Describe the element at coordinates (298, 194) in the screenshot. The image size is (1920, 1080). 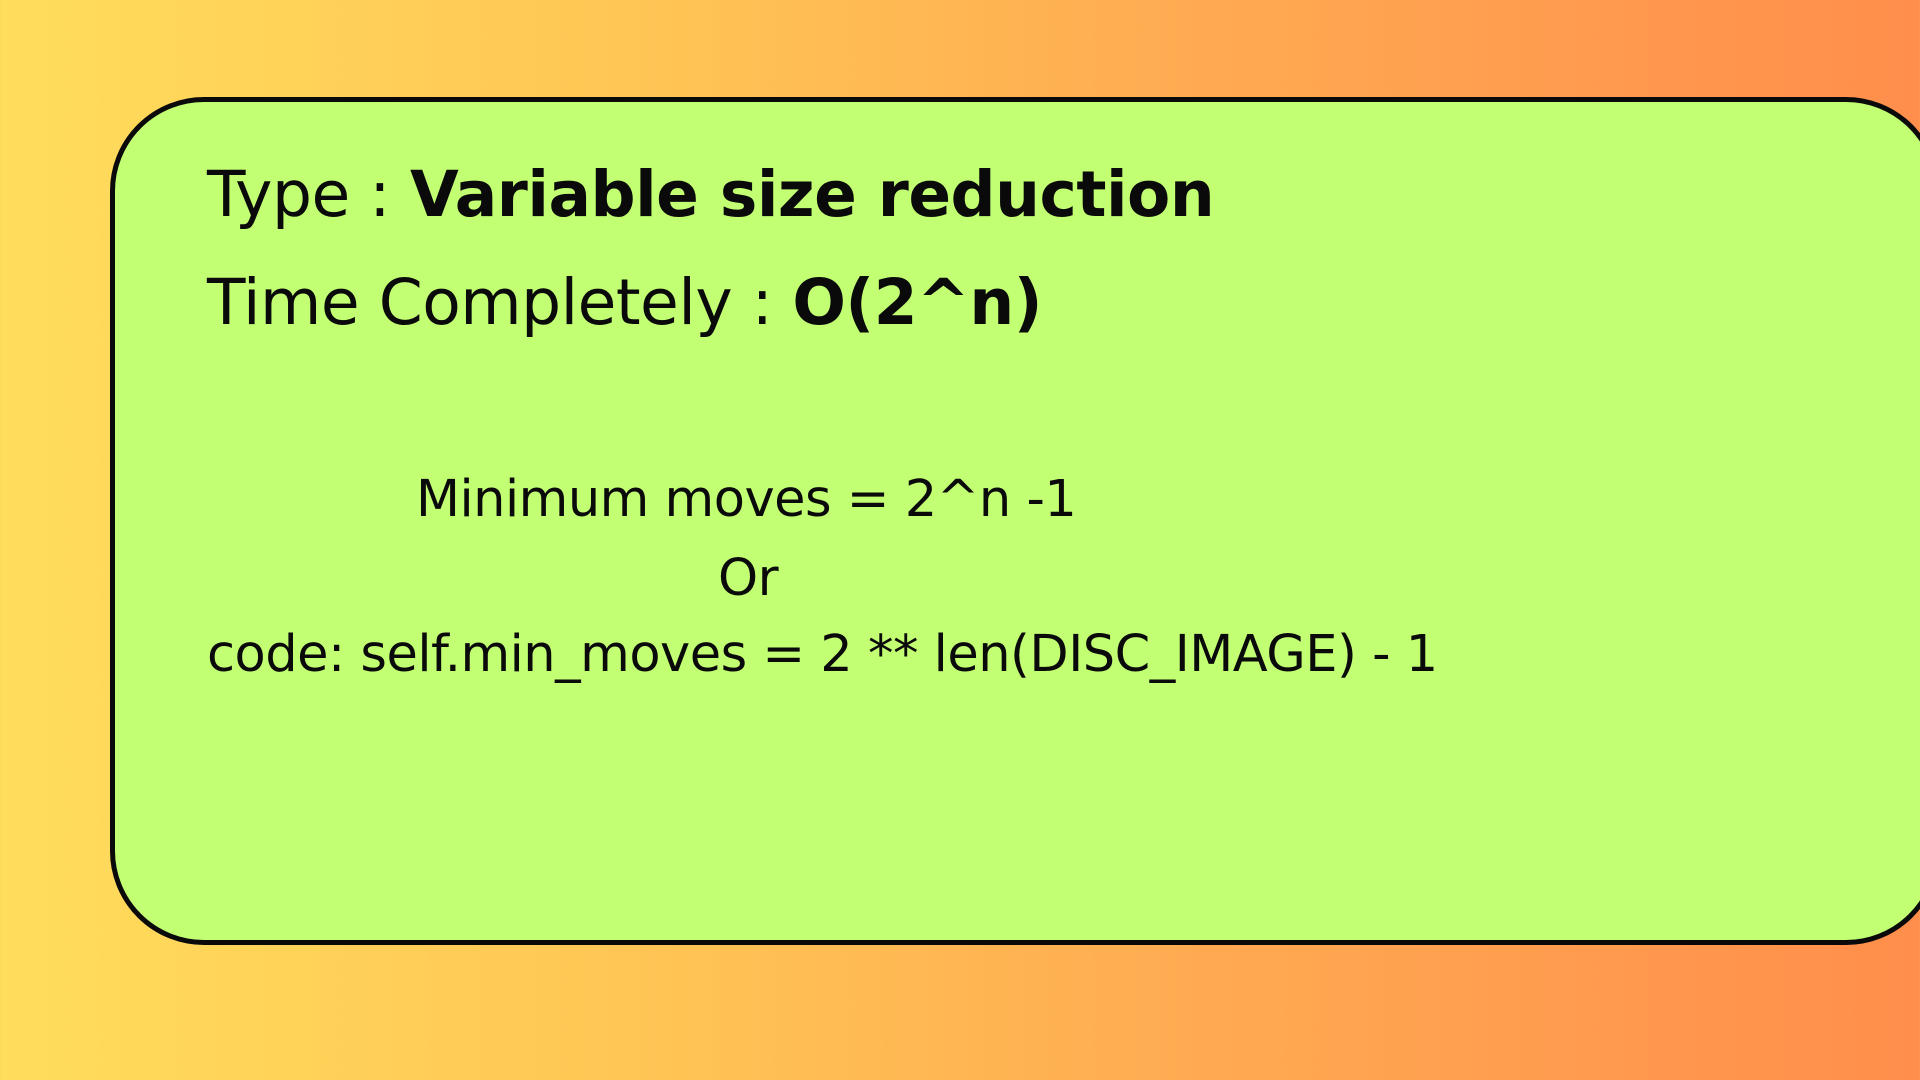
I see `type-label: Type :` at that location.